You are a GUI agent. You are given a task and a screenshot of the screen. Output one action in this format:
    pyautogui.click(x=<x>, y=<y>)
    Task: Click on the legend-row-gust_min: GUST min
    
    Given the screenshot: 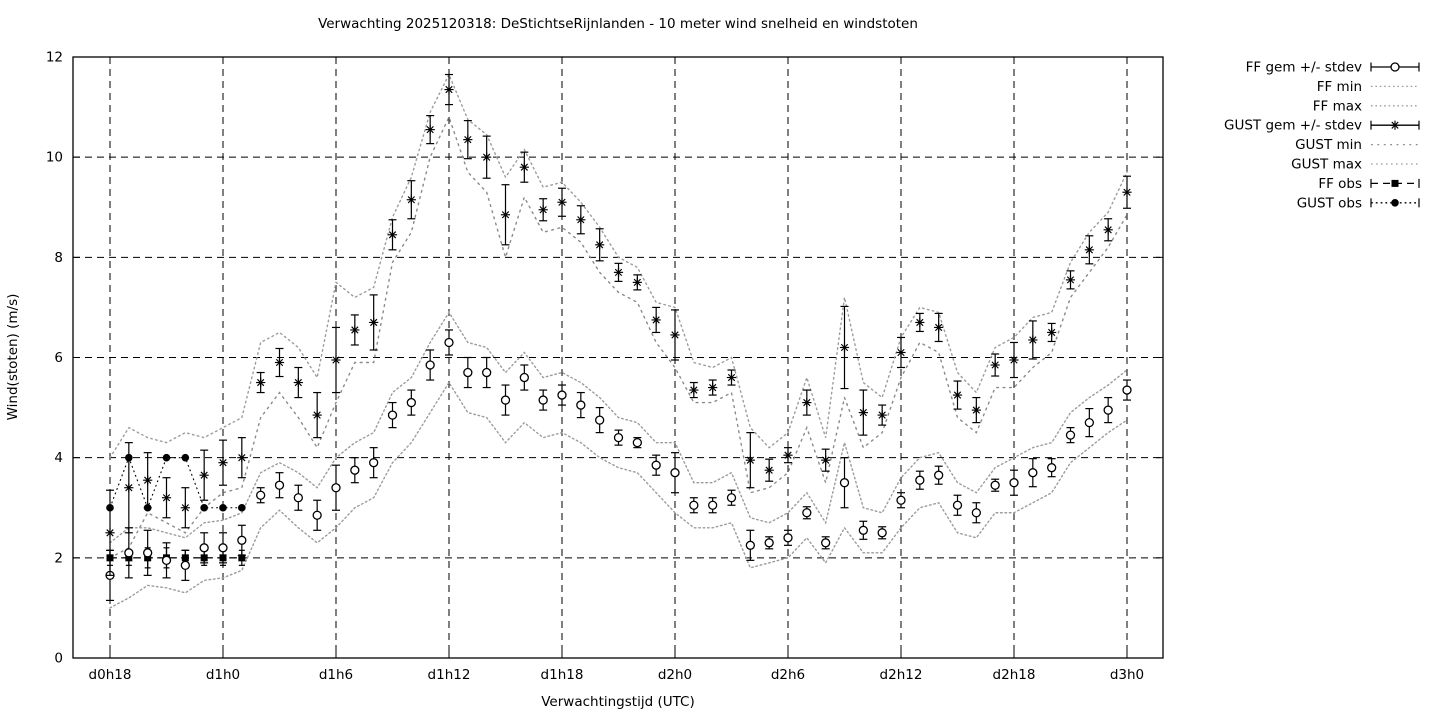 What is the action you would take?
    pyautogui.click(x=1357, y=145)
    